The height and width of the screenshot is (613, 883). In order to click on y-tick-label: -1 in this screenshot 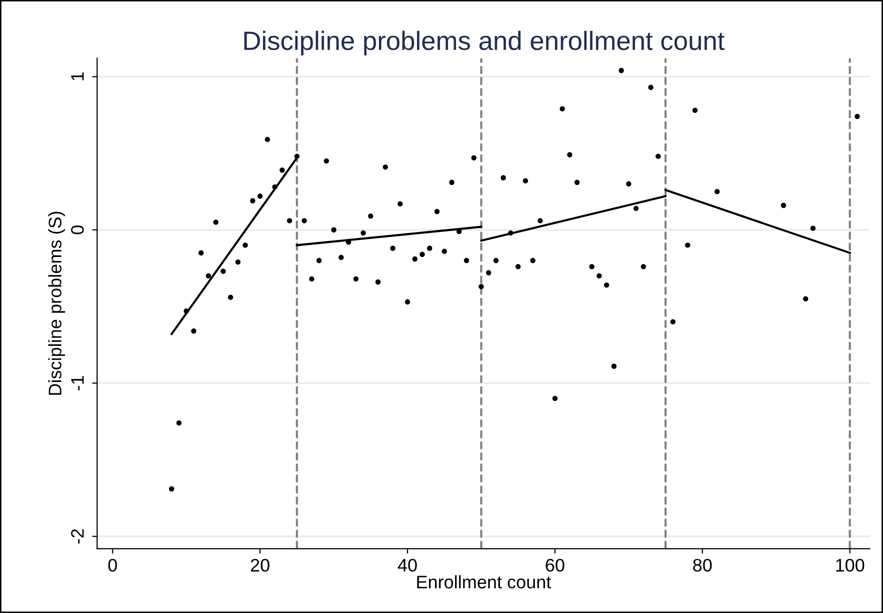, I will do `click(77, 383)`.